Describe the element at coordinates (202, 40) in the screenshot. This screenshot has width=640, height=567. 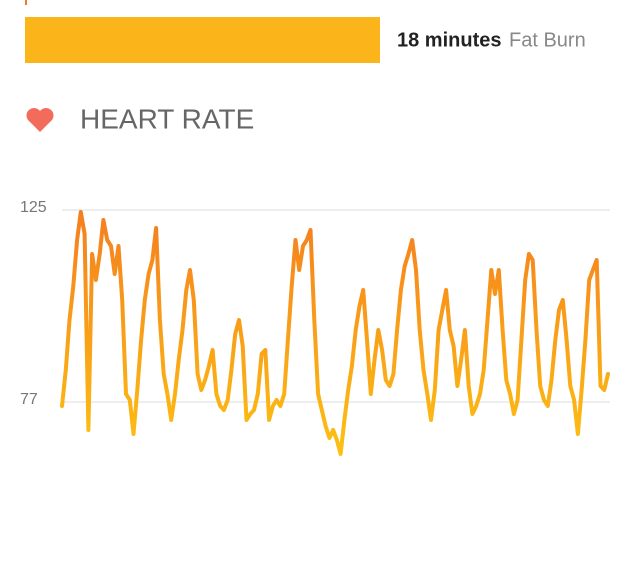
I see `zone-bar` at that location.